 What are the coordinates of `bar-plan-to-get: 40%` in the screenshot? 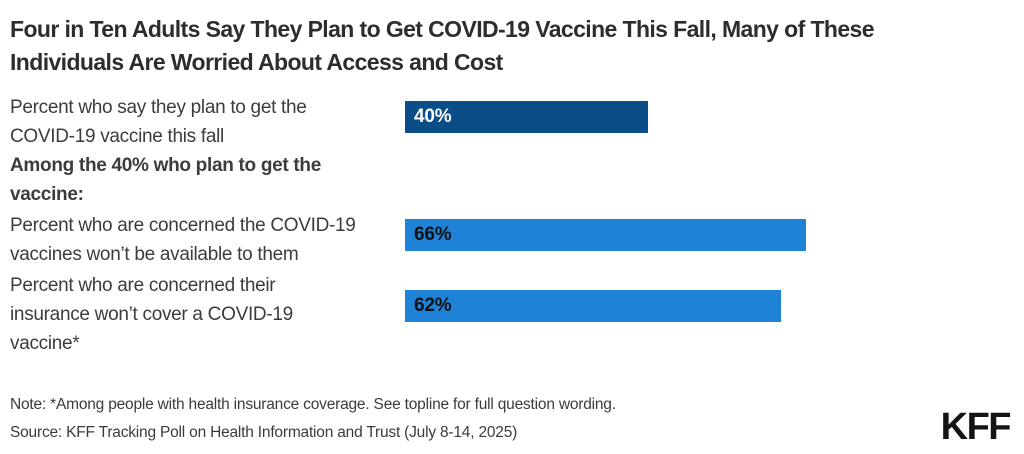 It's located at (526, 117).